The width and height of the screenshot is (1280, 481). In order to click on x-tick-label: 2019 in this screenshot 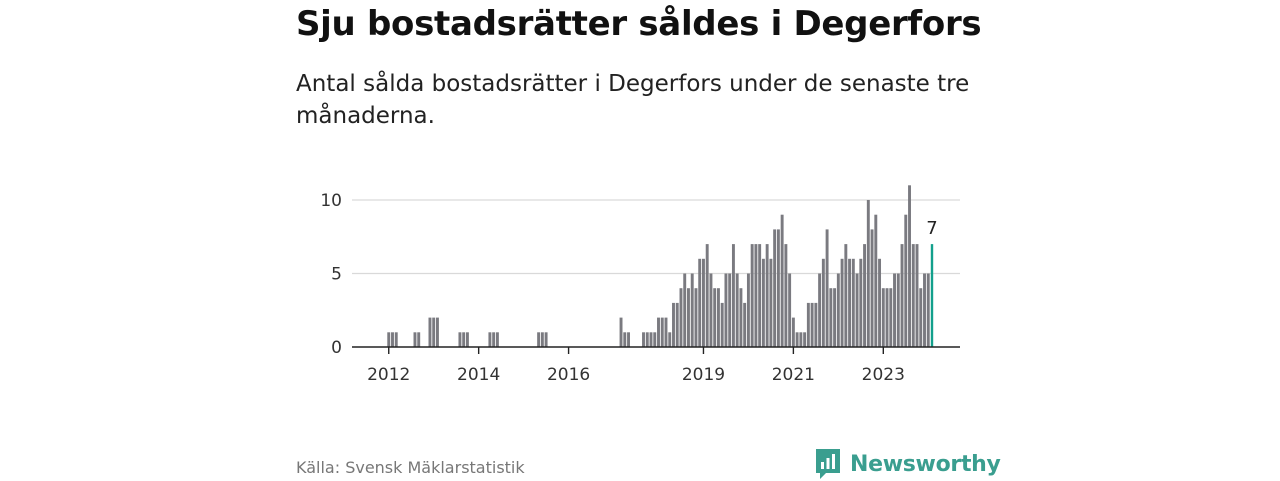, I will do `click(703, 375)`.